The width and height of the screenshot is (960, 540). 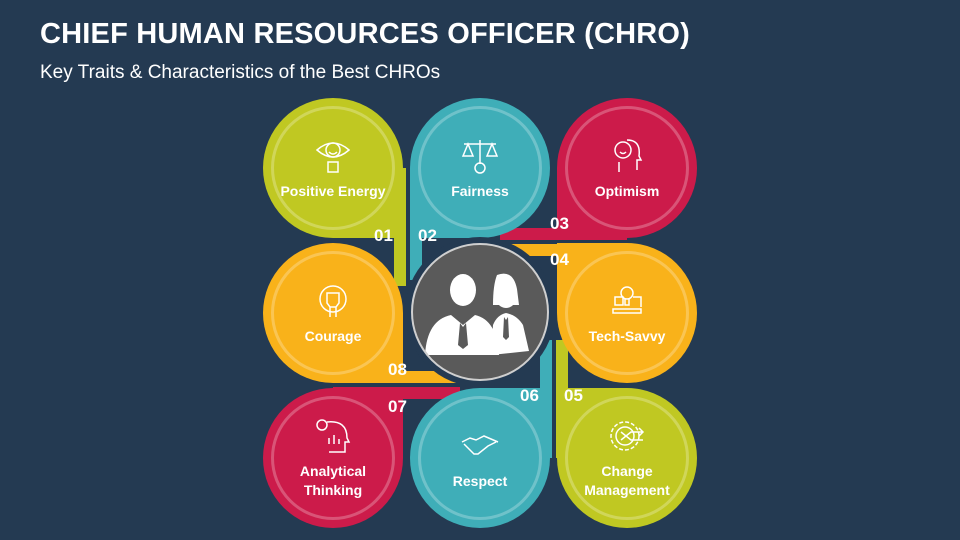 I want to click on trait-fairness: Fairness, so click(x=480, y=168).